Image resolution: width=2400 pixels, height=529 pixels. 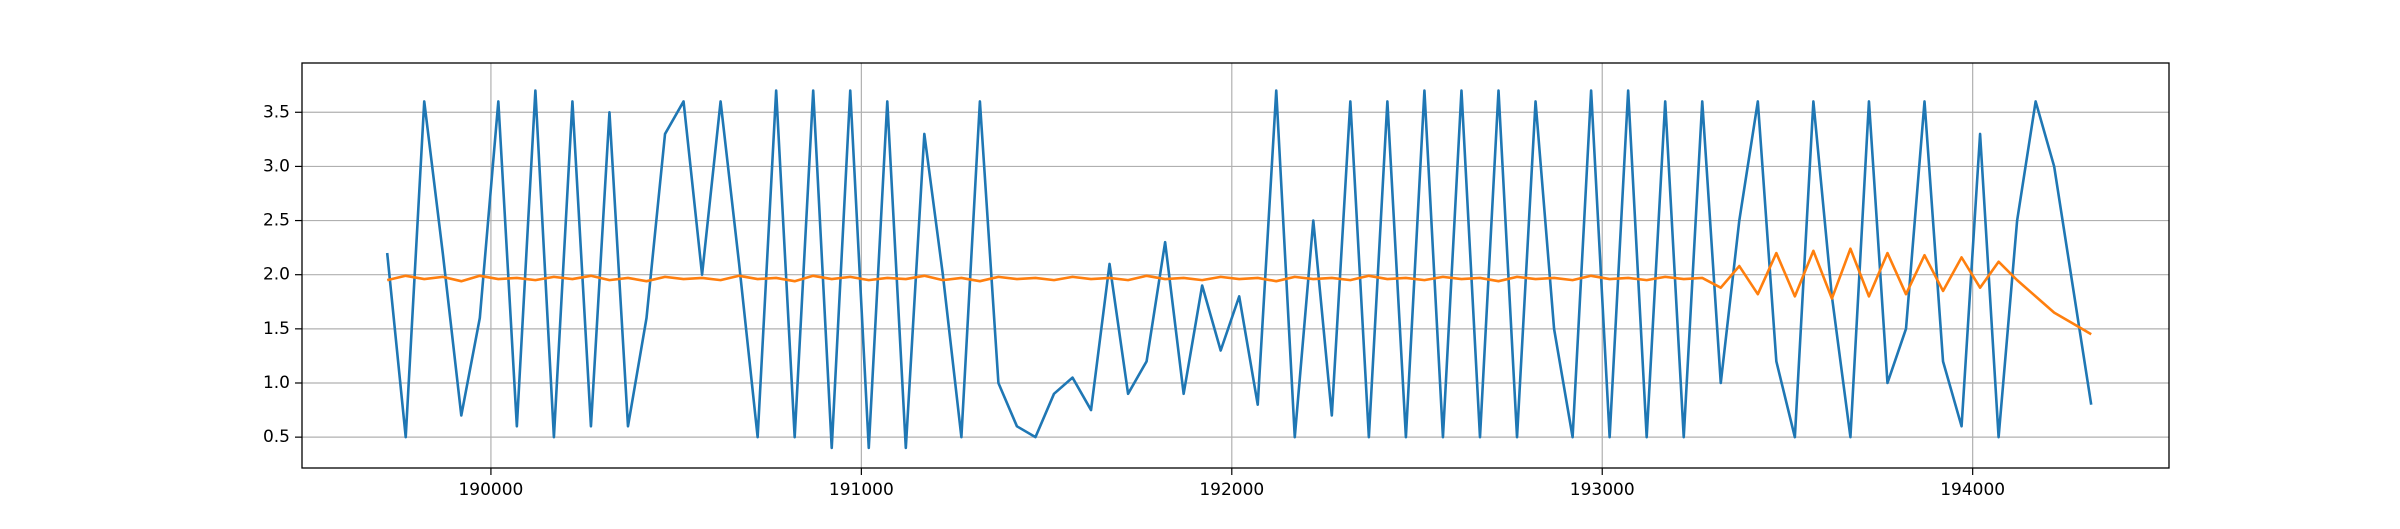 I want to click on y-tick-label: 0.5, so click(x=276, y=437).